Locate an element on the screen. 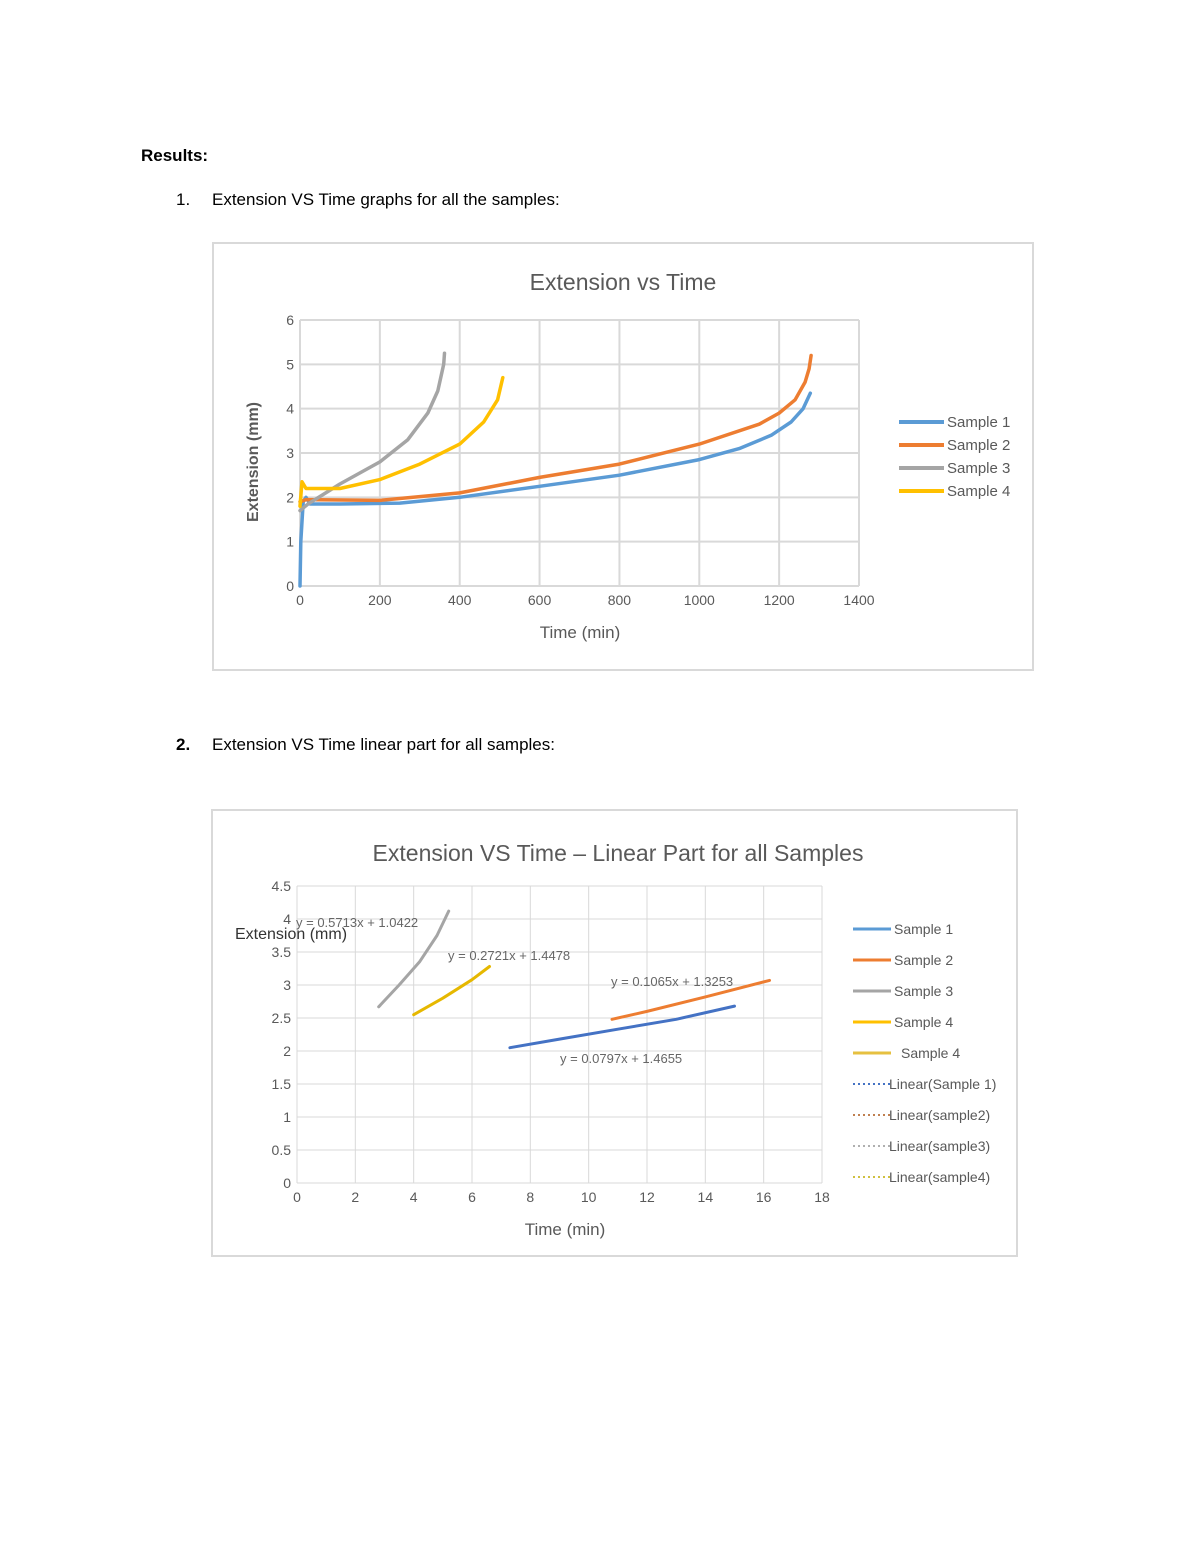 The image size is (1200, 1553). x-tick-label: 1200 is located at coordinates (779, 600).